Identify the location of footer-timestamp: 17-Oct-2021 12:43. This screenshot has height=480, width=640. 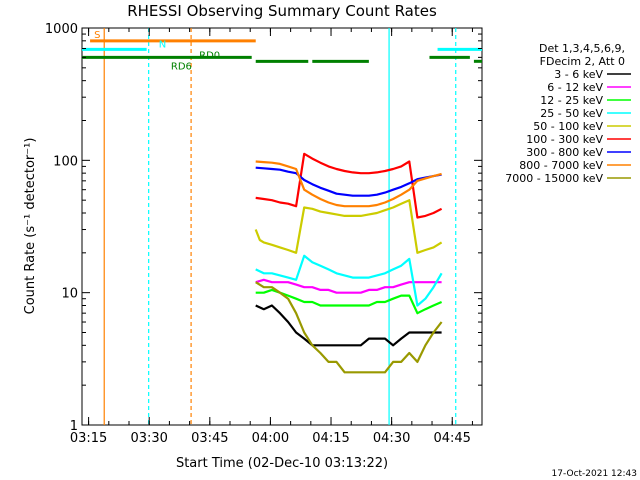
(594, 474).